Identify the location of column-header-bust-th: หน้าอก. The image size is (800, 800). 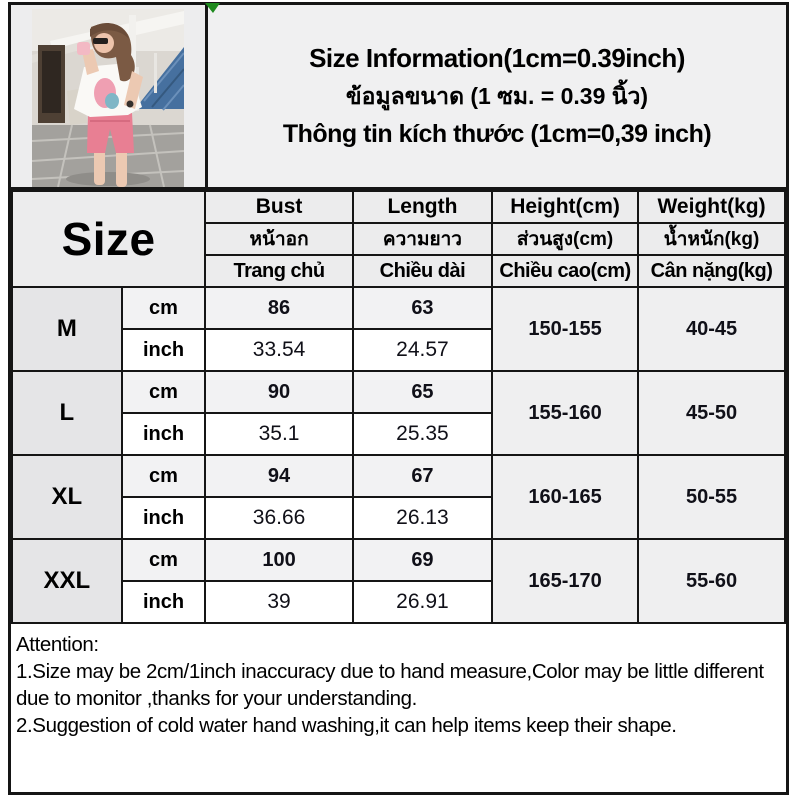
(279, 239).